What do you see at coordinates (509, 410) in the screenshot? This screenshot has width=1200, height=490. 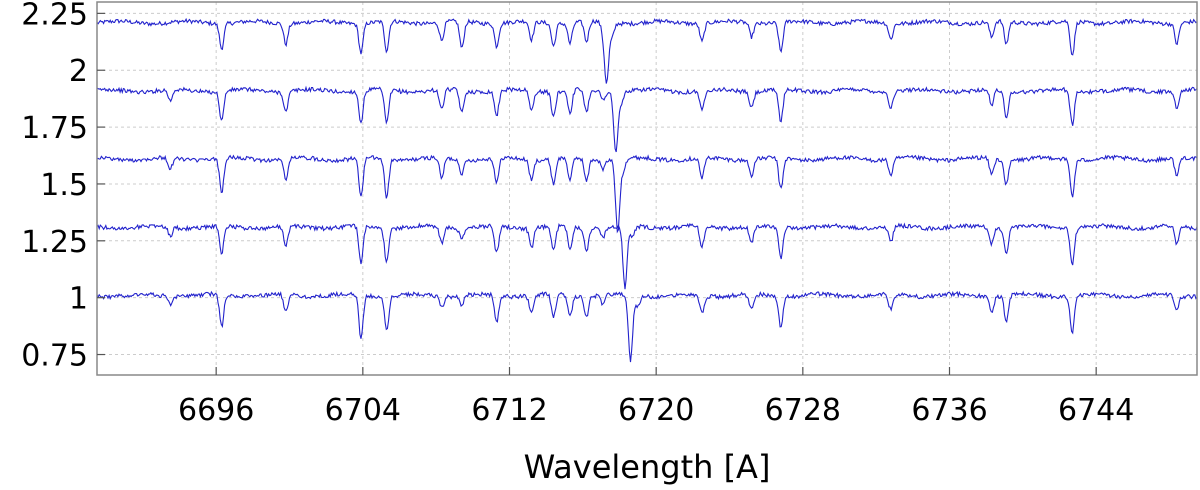 I see `x-tick-label: 6712` at bounding box center [509, 410].